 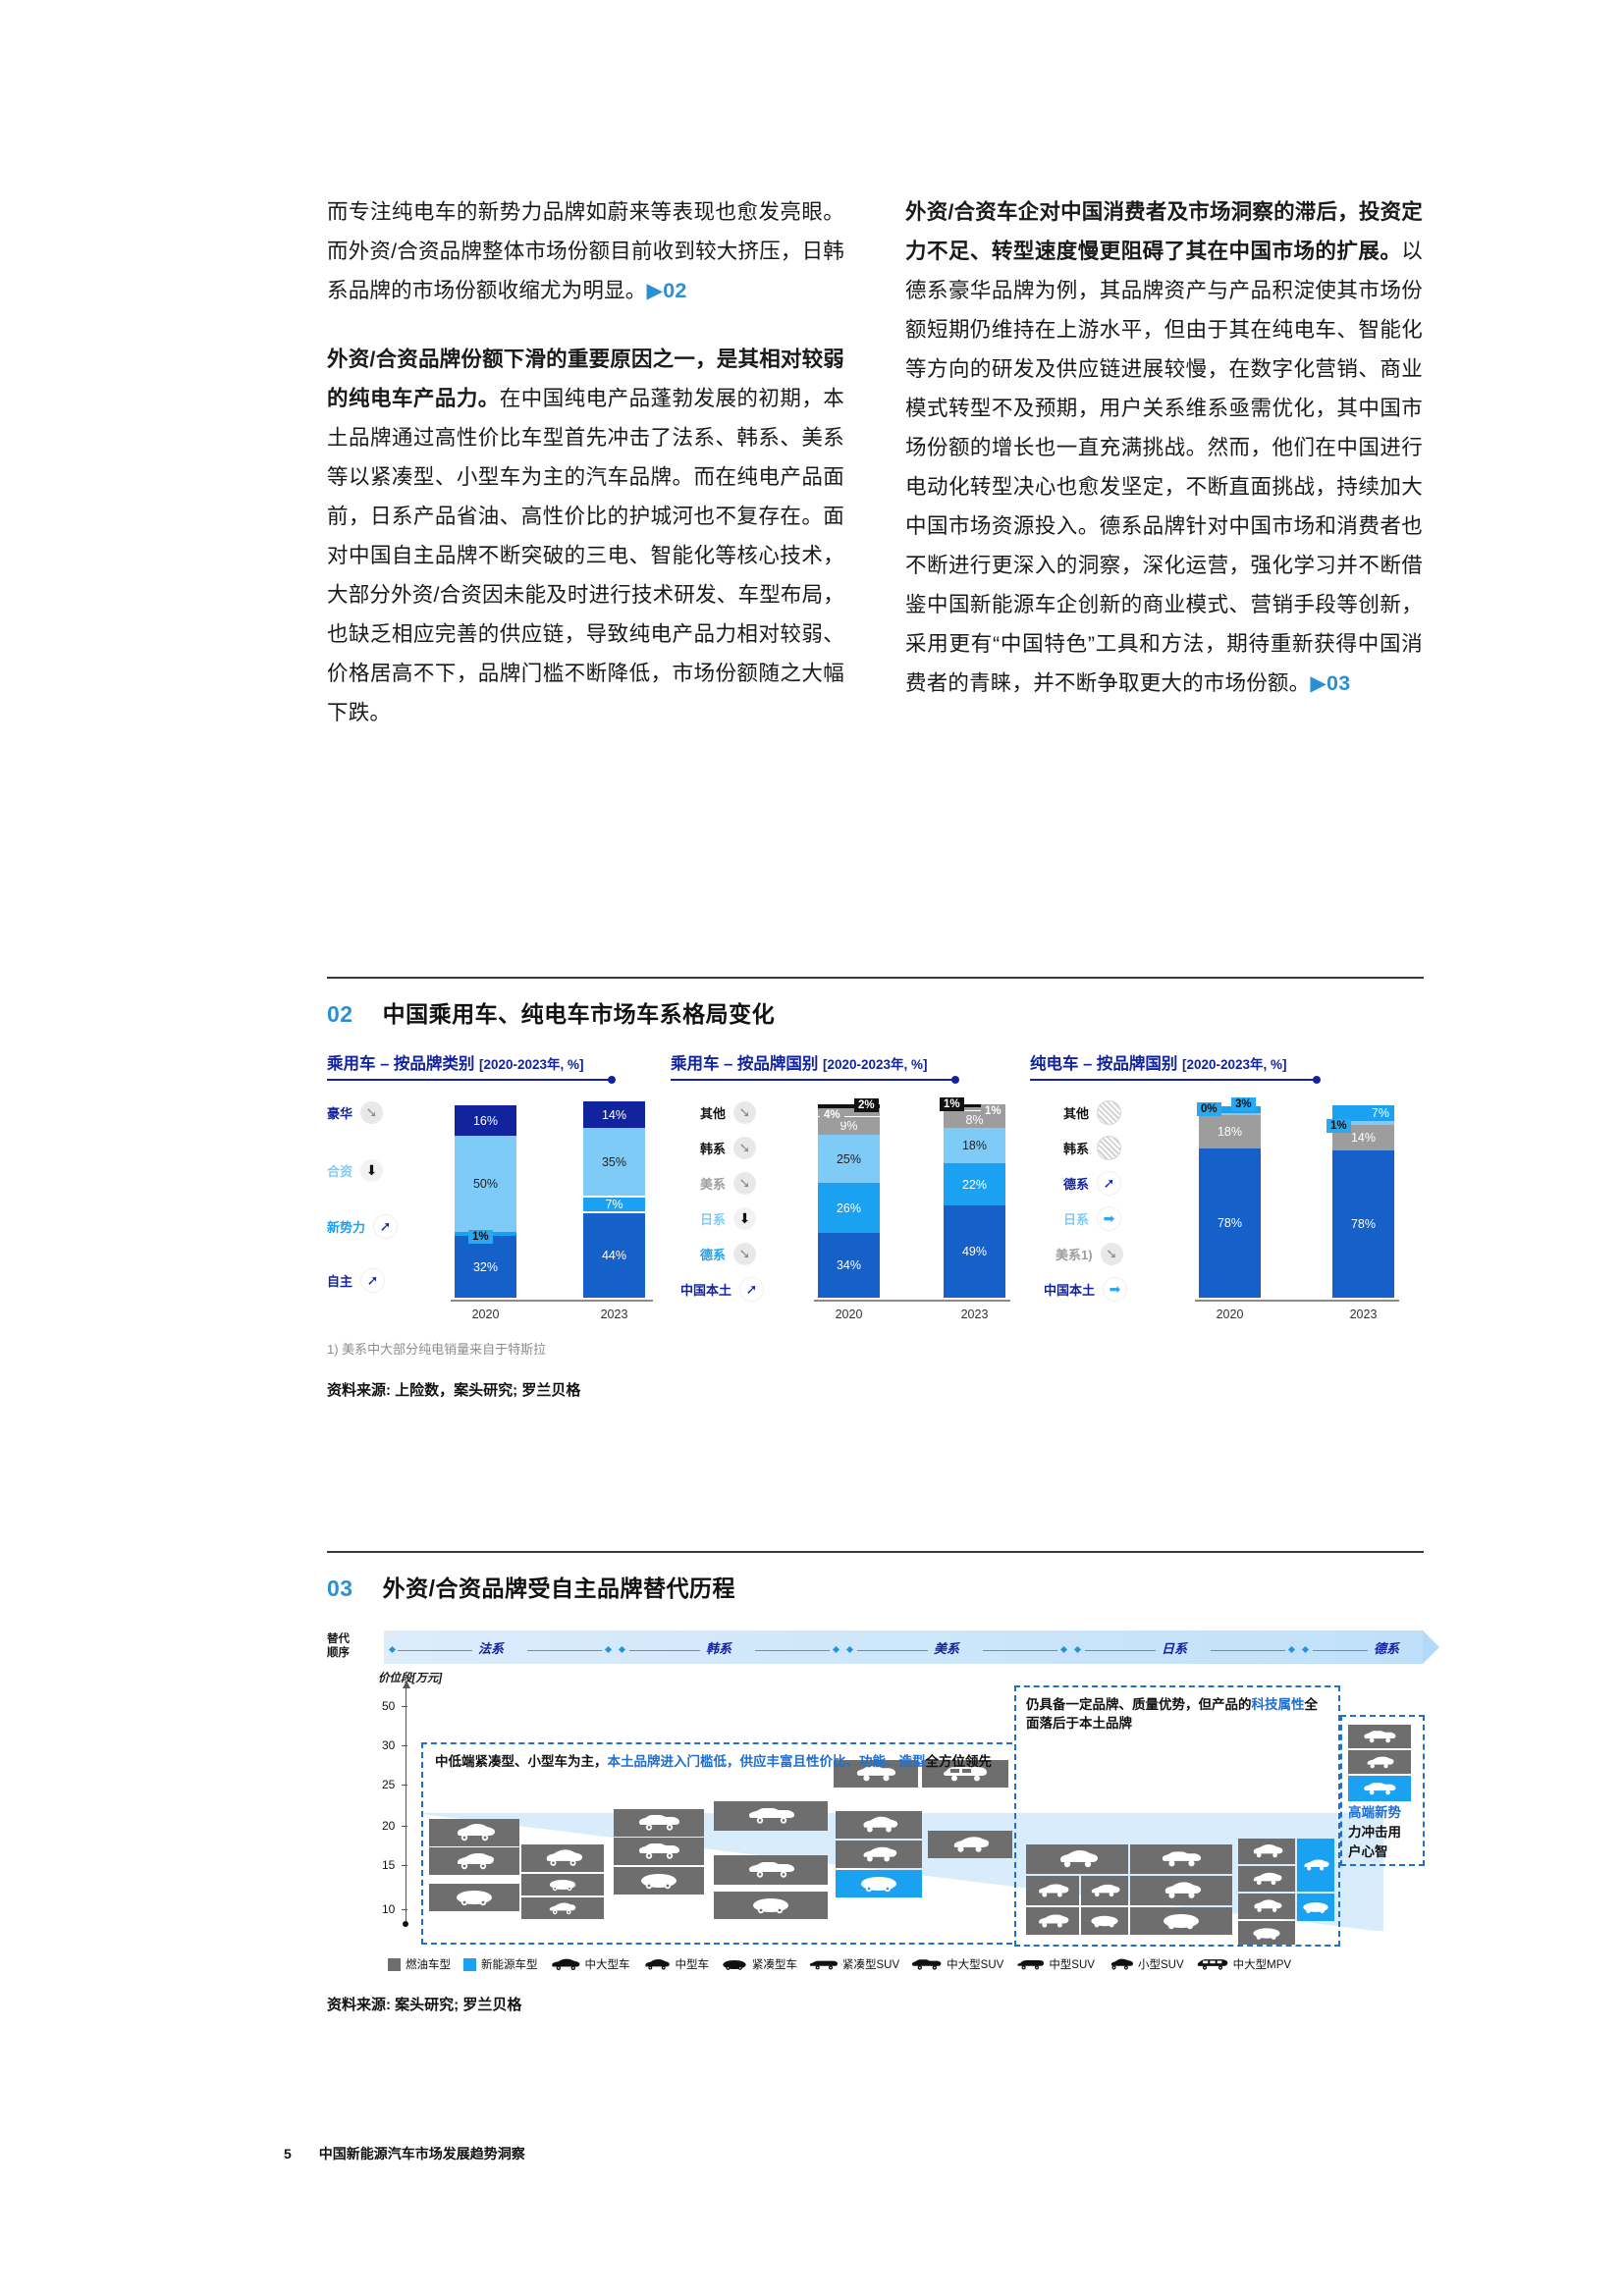 I want to click on segment-hezi: 35%, so click(x=614, y=1162).